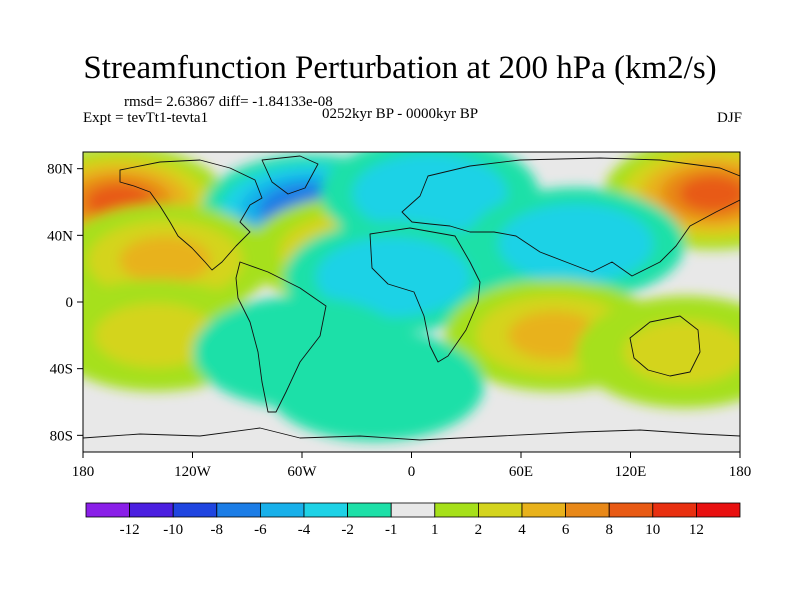  I want to click on coast-australia, so click(665, 346).